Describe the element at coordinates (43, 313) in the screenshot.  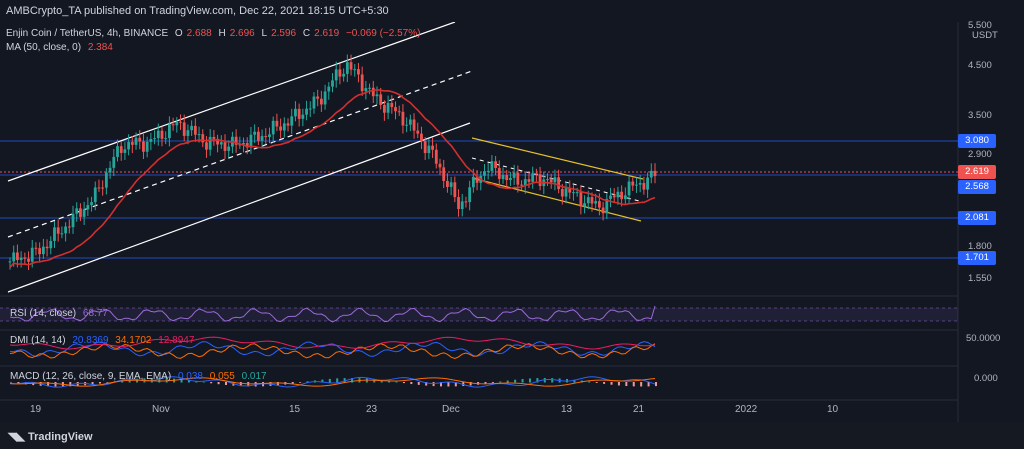
I see `rsi-label: RSI (14, close)` at that location.